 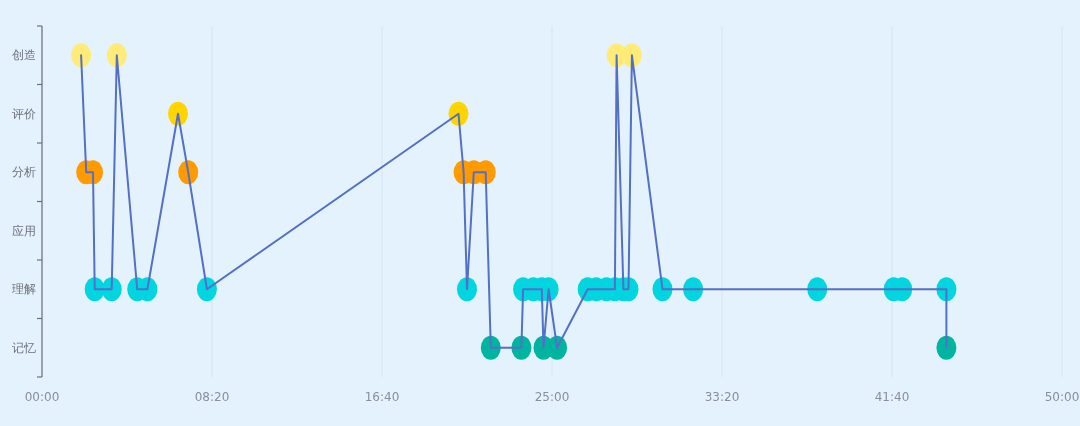 I want to click on text: 记忆, so click(x=24, y=347).